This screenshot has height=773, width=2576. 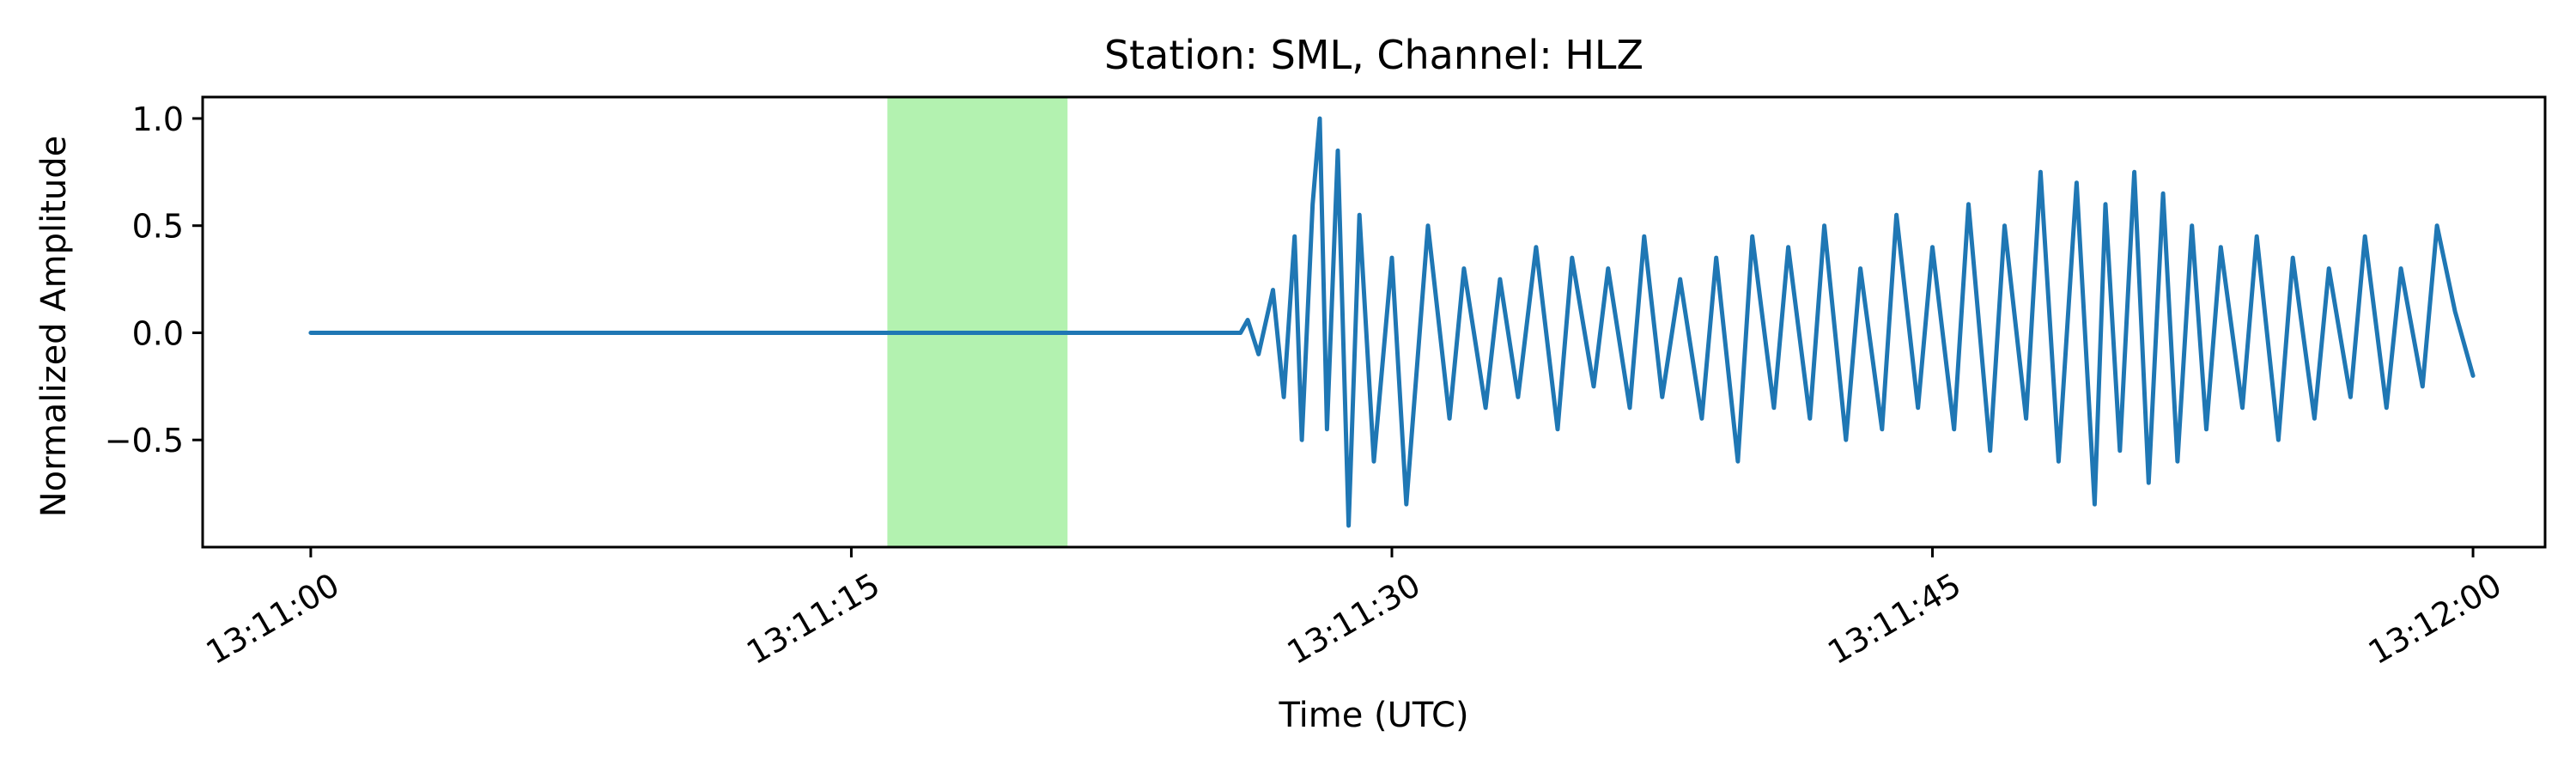 What do you see at coordinates (1373, 715) in the screenshot?
I see `x-axis-label: Time (UTC)` at bounding box center [1373, 715].